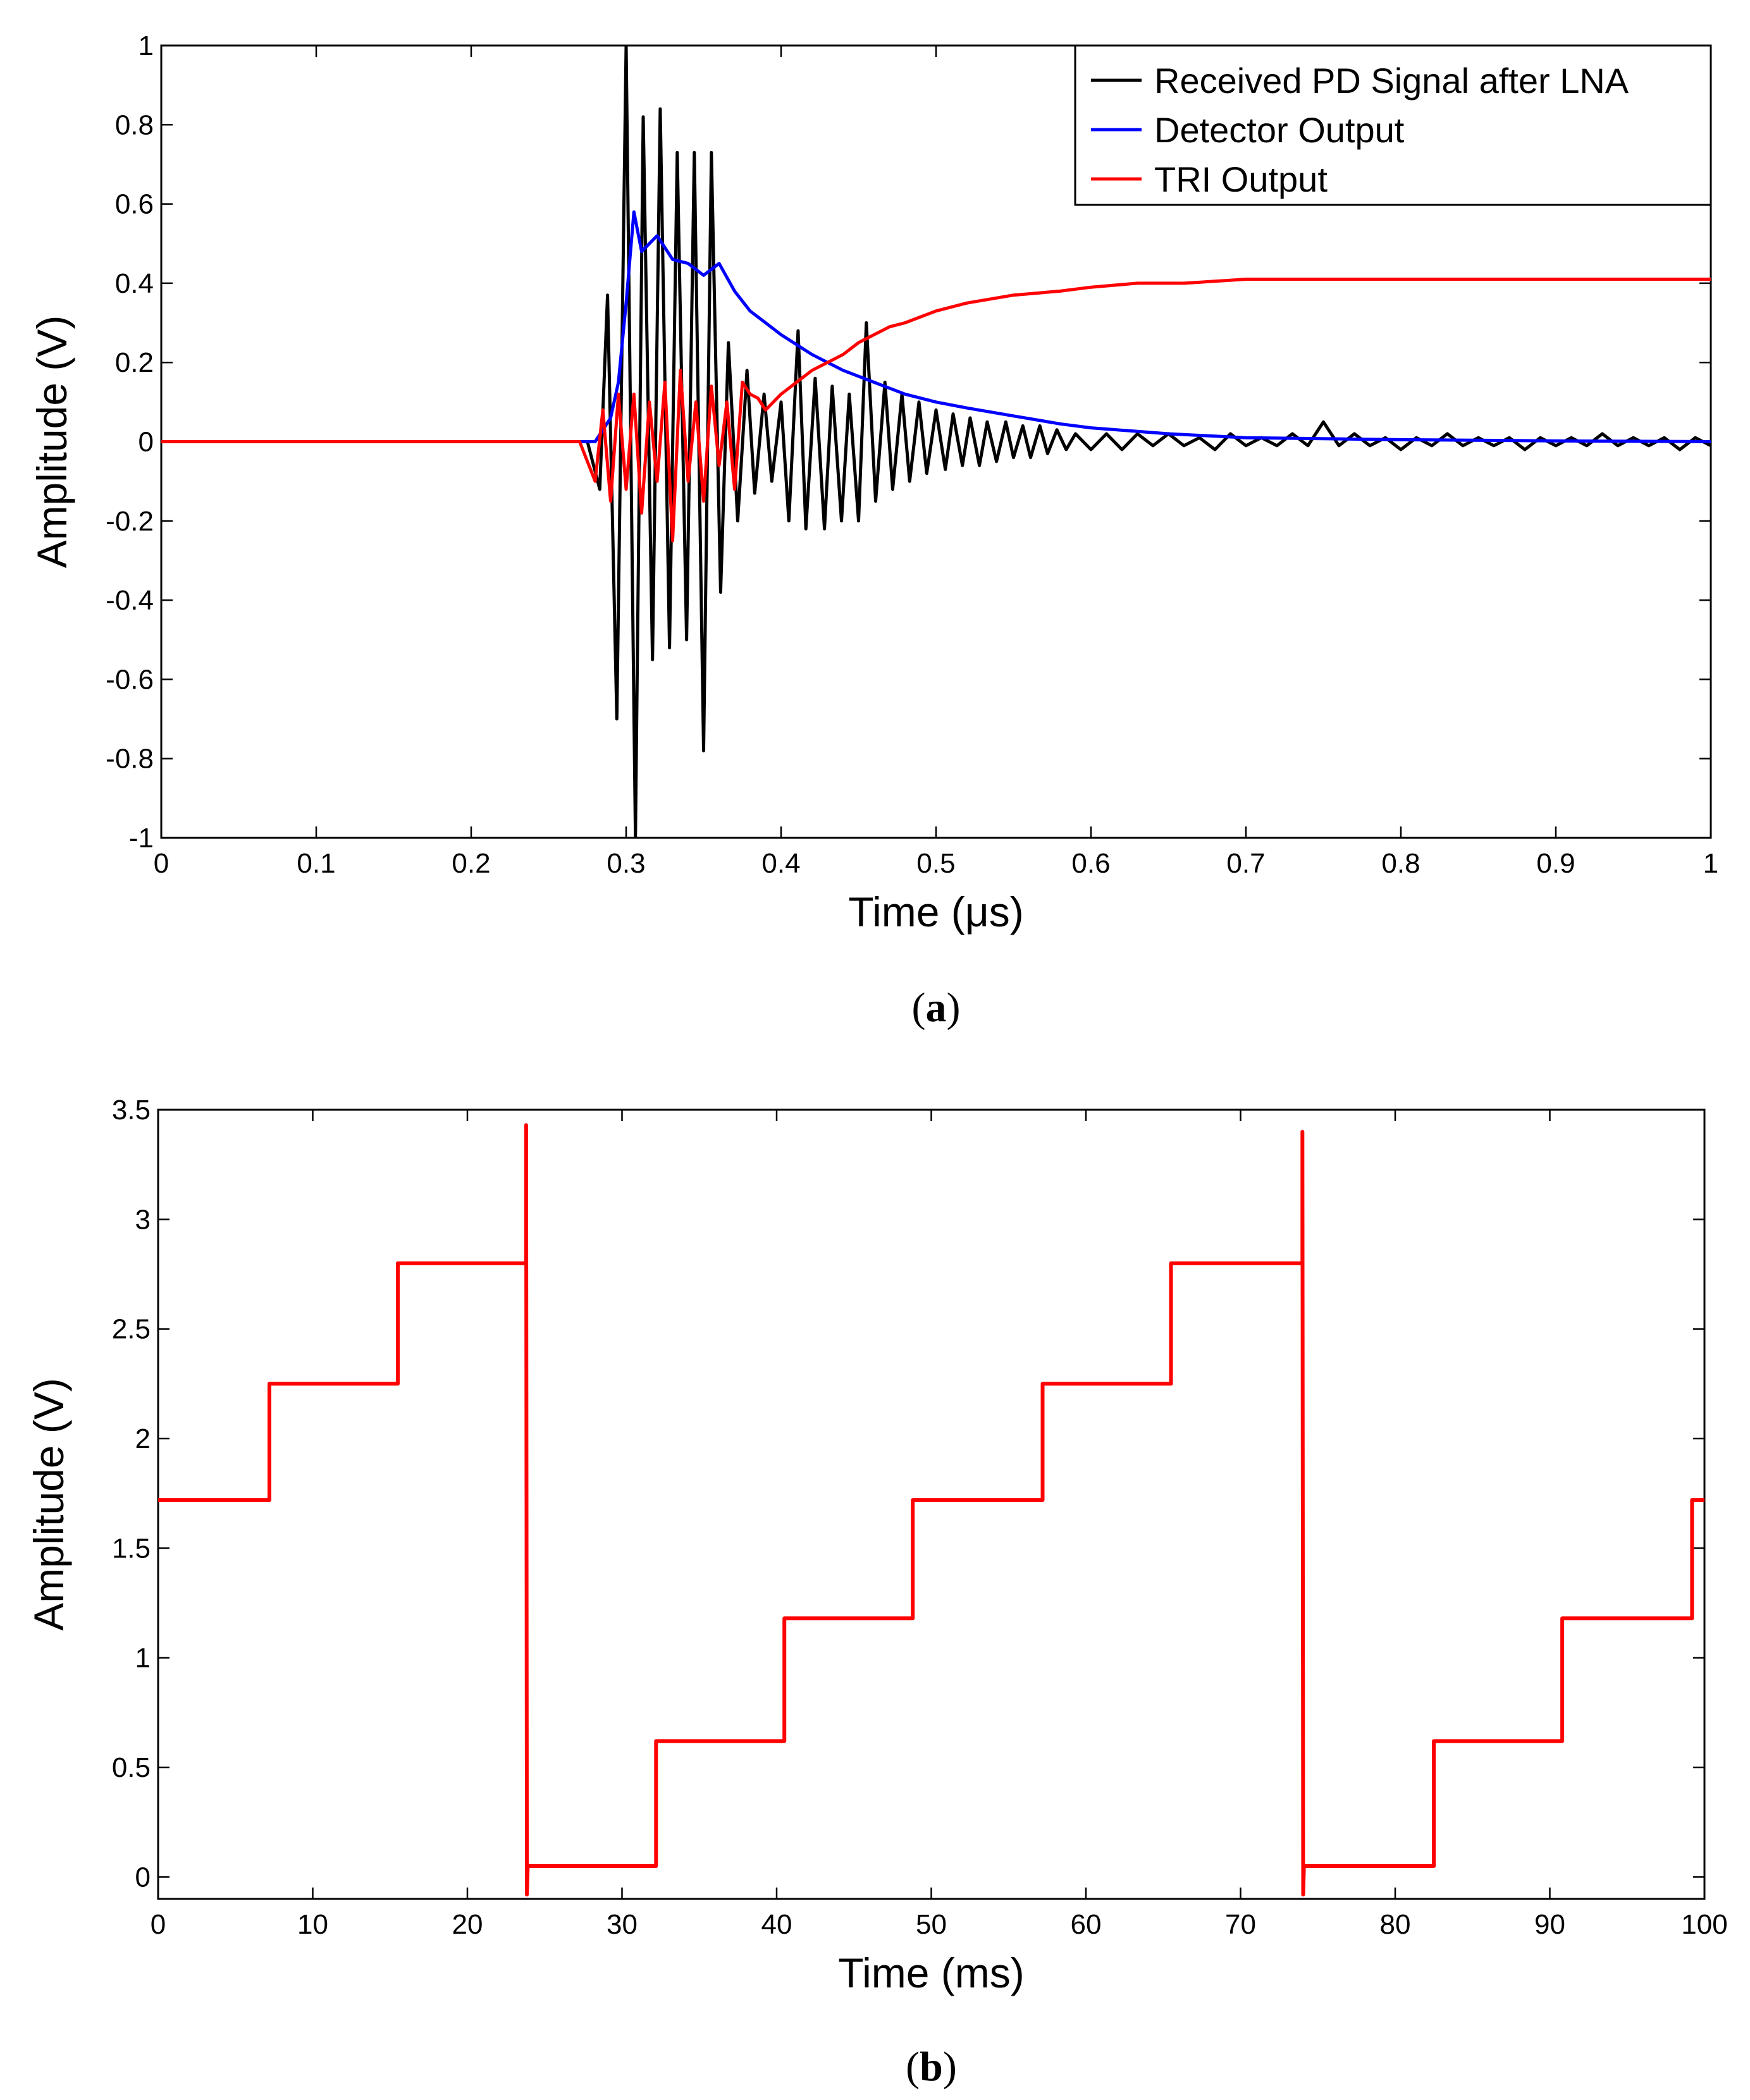 The width and height of the screenshot is (1750, 2100). What do you see at coordinates (312, 1924) in the screenshot?
I see `x-tick-label: 10` at bounding box center [312, 1924].